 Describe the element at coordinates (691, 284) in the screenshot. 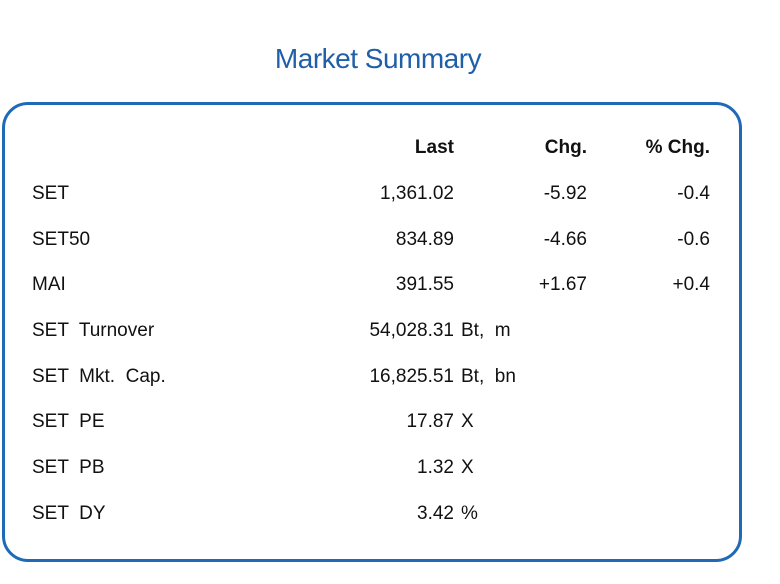

I see `index-pct-chg: +0.4` at that location.